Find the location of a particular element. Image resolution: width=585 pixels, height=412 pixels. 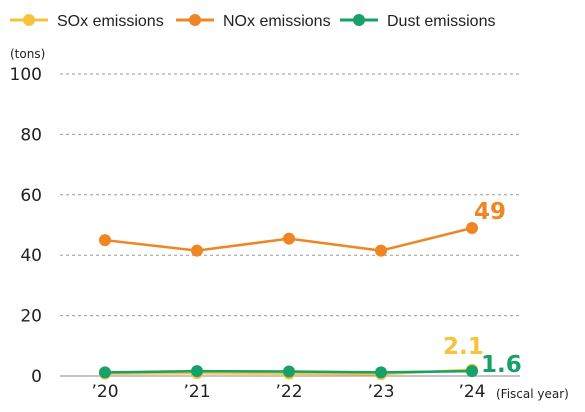

y-tick-label-3: 60 is located at coordinates (31, 196).